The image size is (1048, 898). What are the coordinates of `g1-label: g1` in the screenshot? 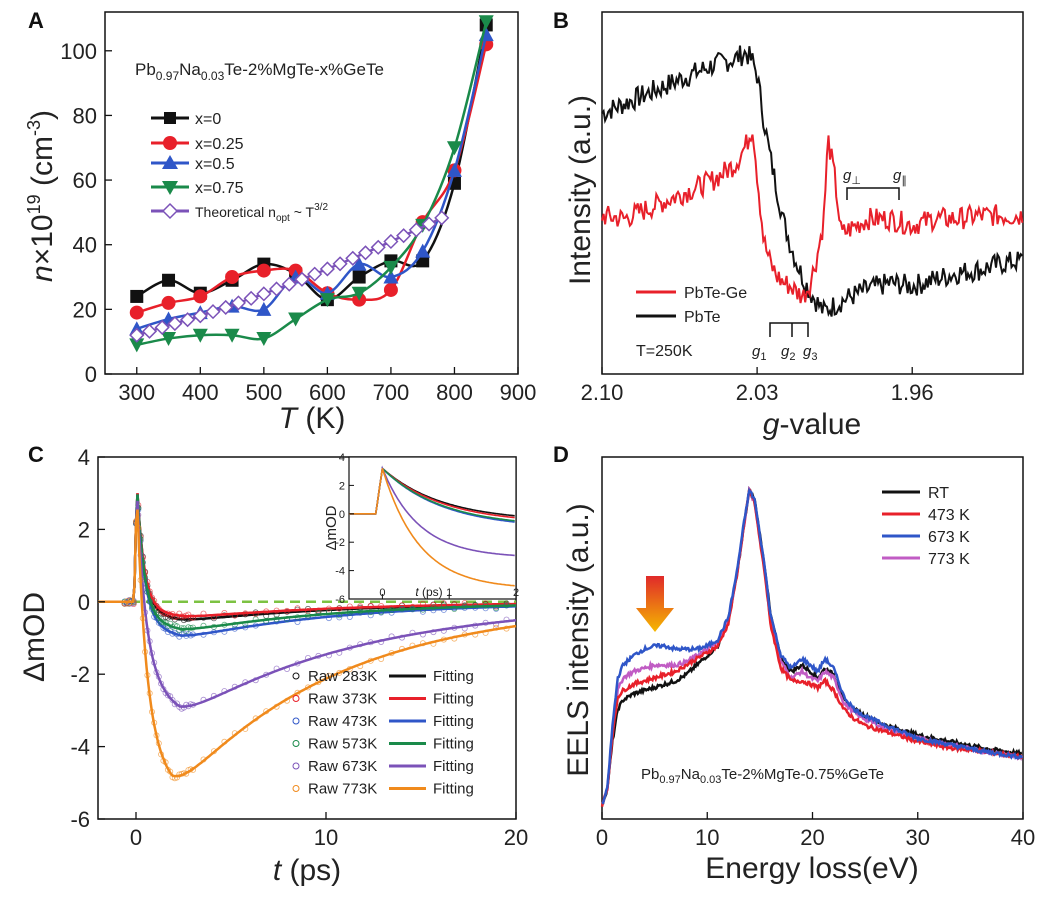 It's located at (759, 353).